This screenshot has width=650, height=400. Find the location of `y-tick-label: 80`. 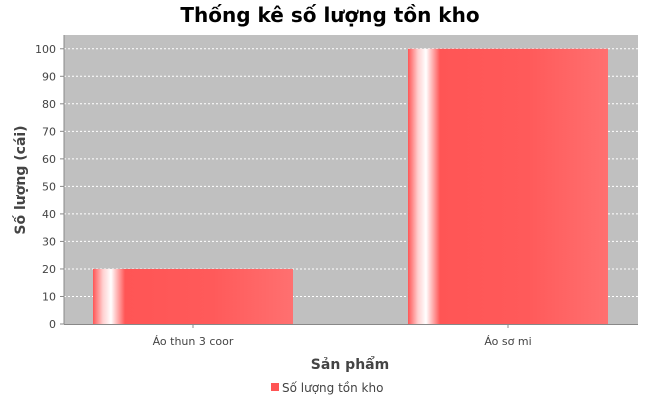

y-tick-label: 80 is located at coordinates (49, 104).